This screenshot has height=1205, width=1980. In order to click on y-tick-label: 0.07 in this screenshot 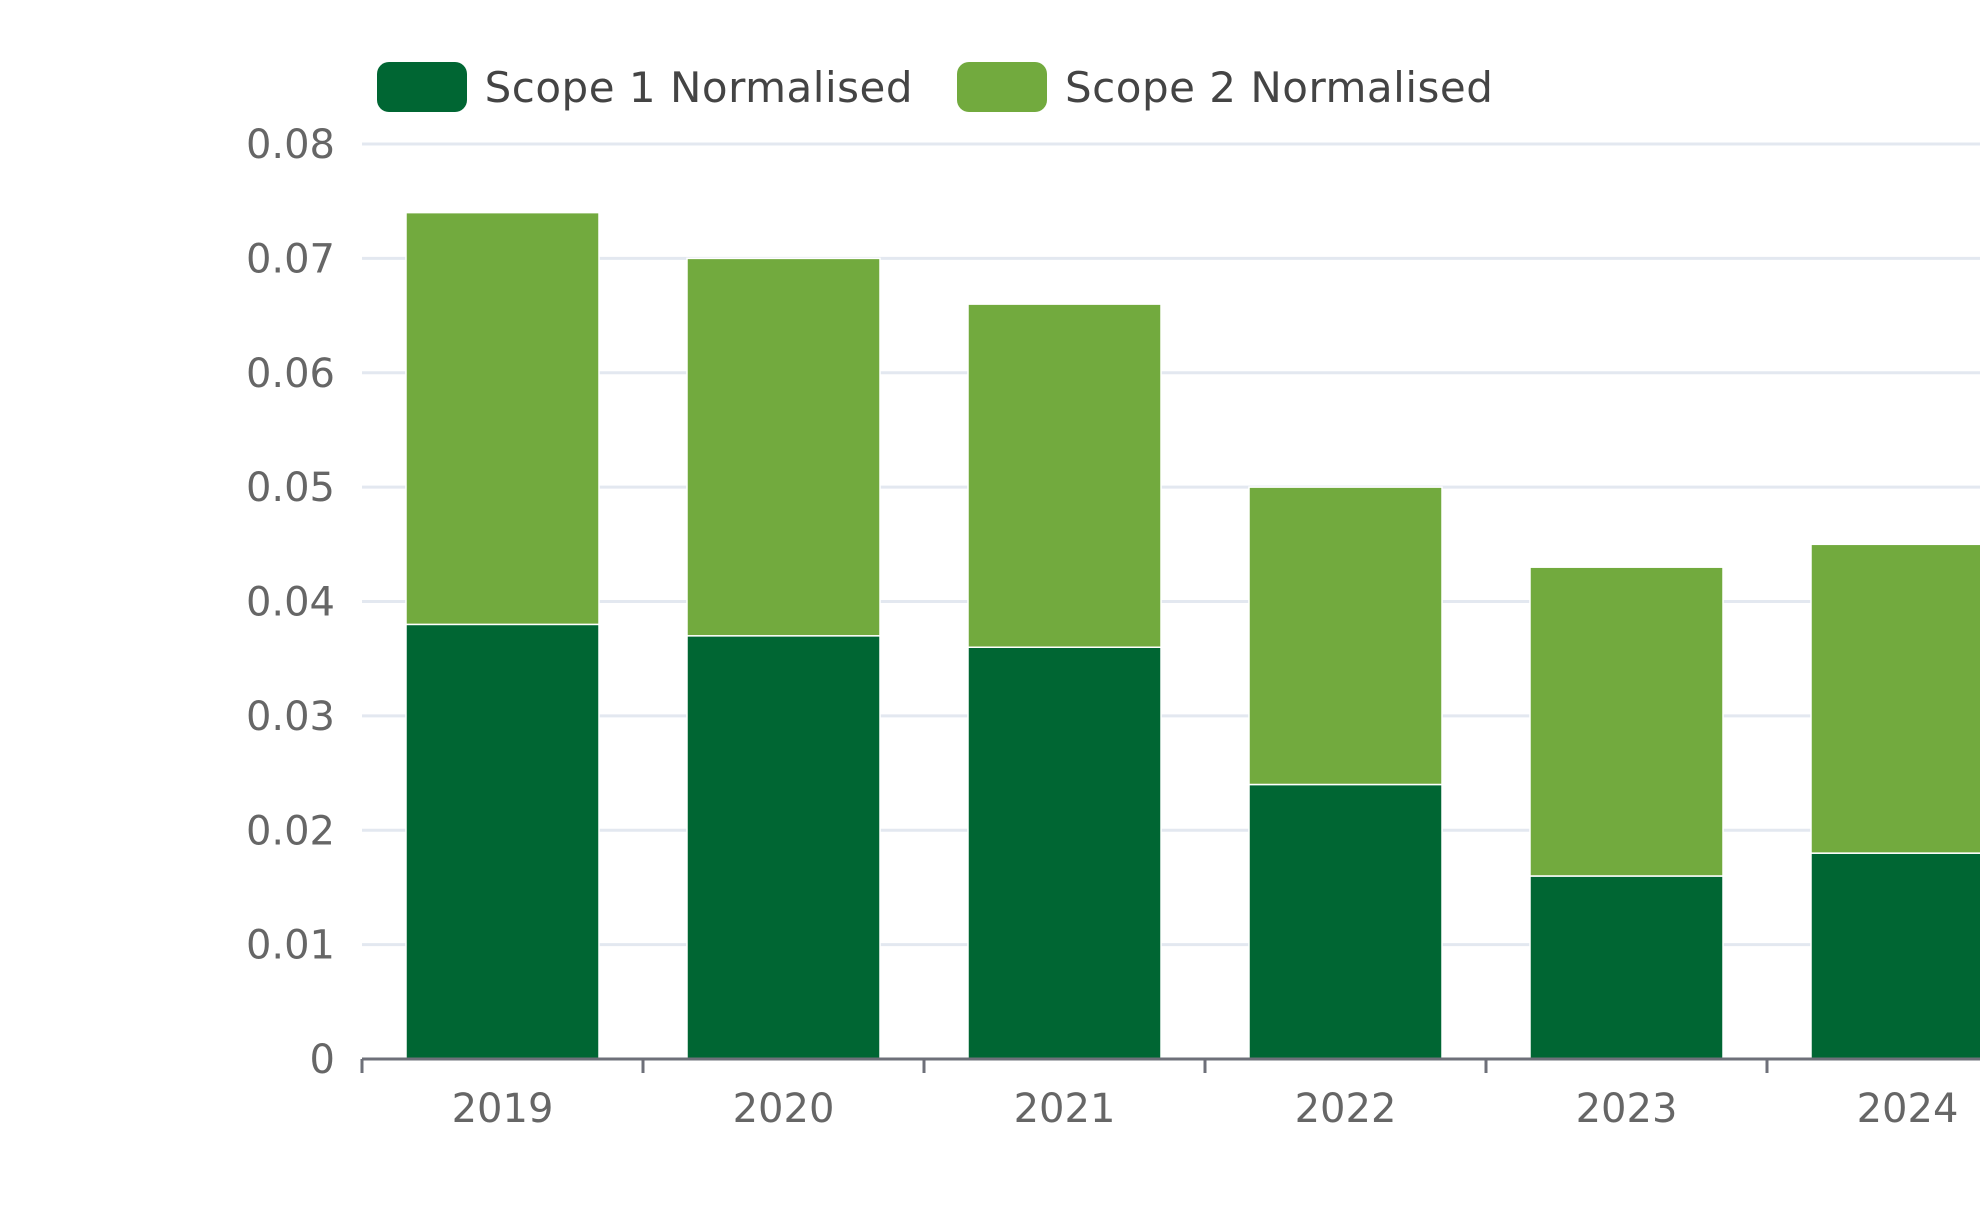, I will do `click(290, 259)`.